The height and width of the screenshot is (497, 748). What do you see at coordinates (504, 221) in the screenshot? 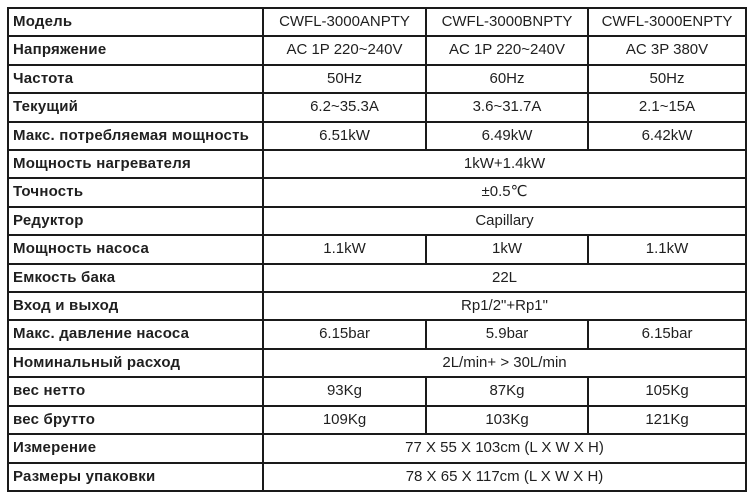
I see `spec-value-merged: Capillary` at bounding box center [504, 221].